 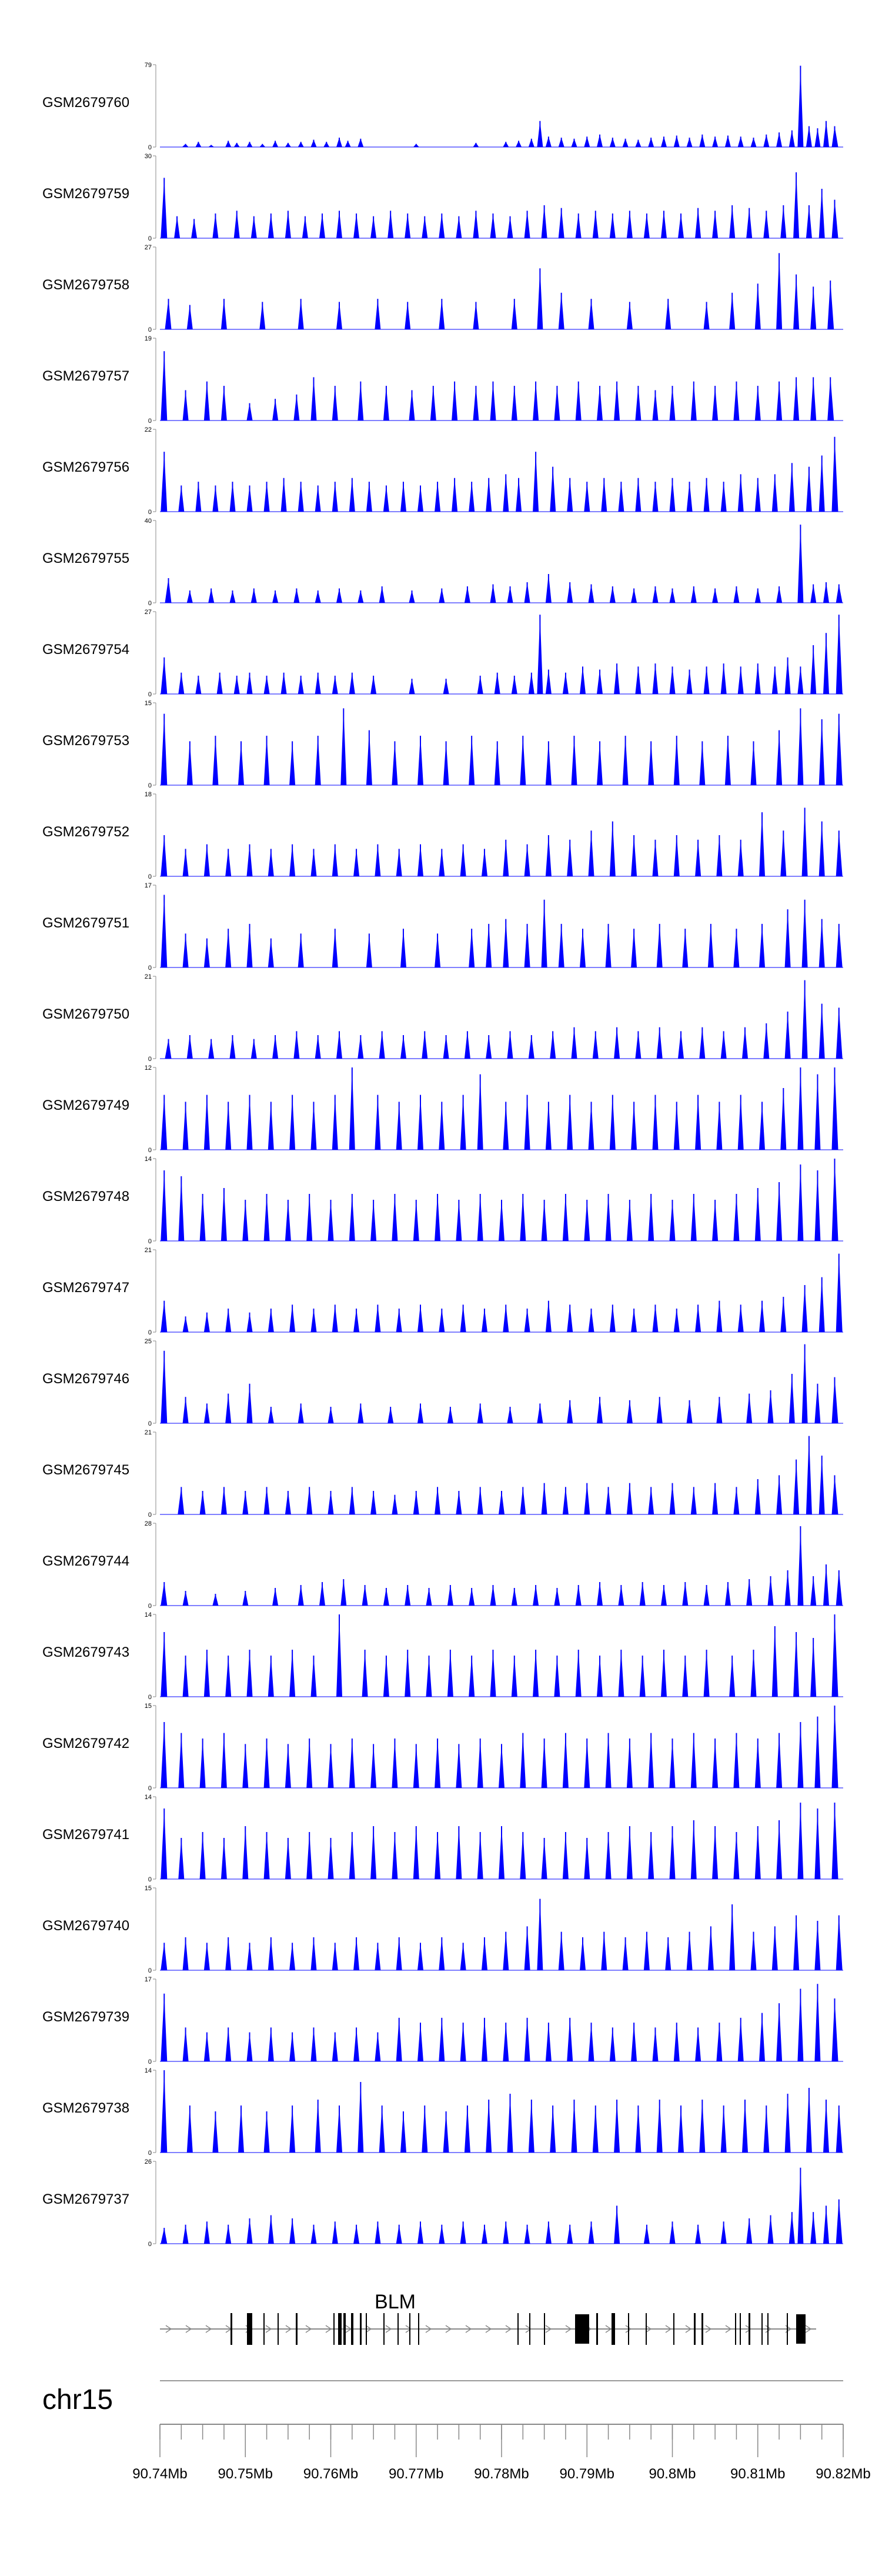 What do you see at coordinates (442, 1109) in the screenshot?
I see `track-GSM2679749: GSM2679749 12 0` at bounding box center [442, 1109].